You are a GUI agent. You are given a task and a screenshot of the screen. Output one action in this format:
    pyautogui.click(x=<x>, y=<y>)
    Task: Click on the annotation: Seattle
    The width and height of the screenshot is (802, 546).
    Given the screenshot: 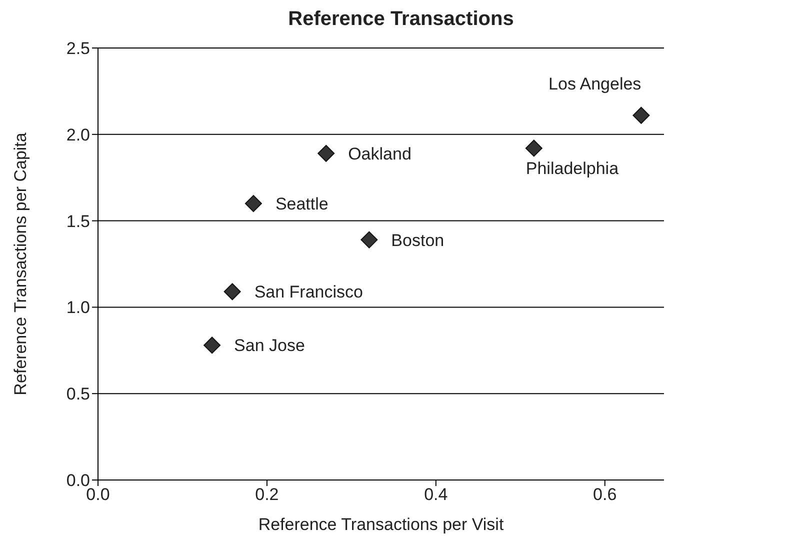 What is the action you would take?
    pyautogui.click(x=301, y=204)
    